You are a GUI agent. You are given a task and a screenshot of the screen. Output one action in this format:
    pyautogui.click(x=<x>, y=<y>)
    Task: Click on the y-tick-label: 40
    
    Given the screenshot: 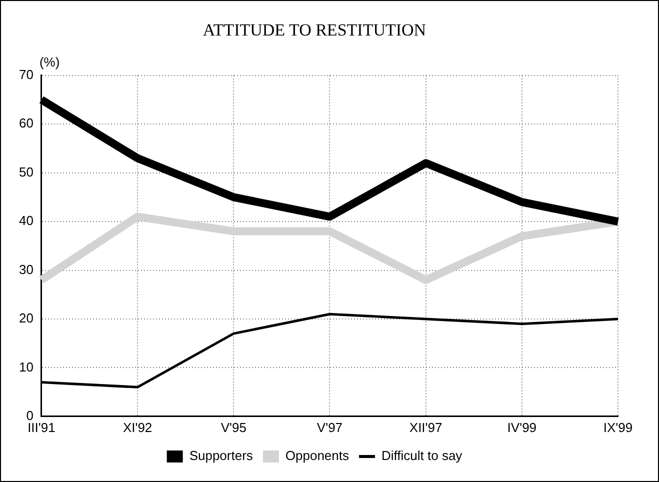 What is the action you would take?
    pyautogui.click(x=26, y=220)
    